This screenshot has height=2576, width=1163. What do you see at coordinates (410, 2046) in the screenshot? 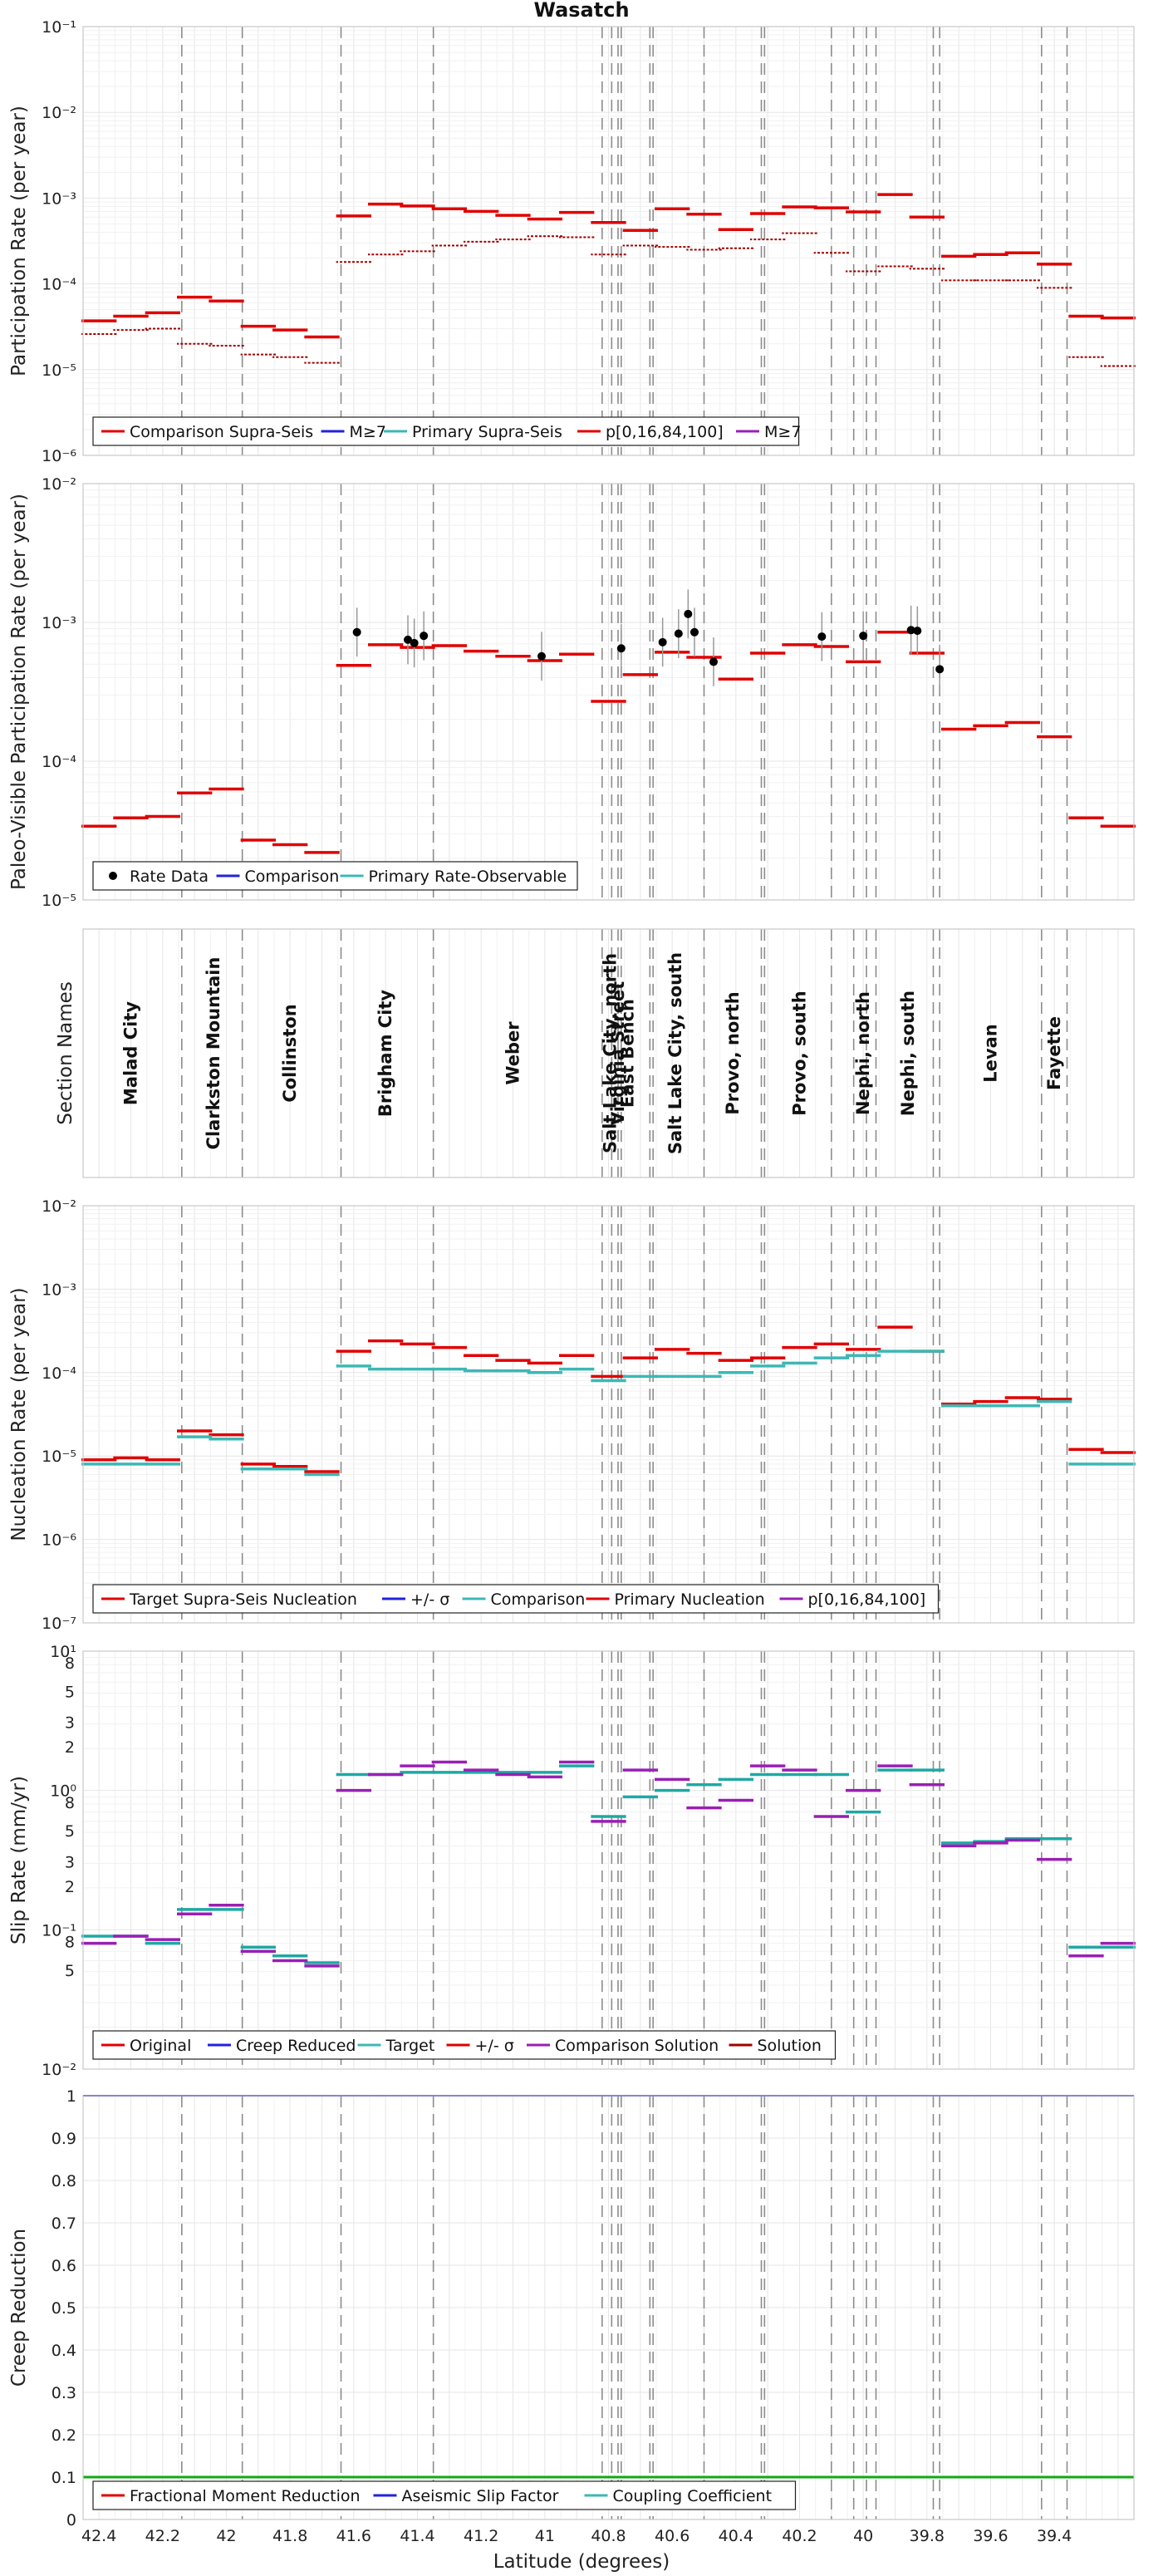
I see `legend-entry: Target` at bounding box center [410, 2046].